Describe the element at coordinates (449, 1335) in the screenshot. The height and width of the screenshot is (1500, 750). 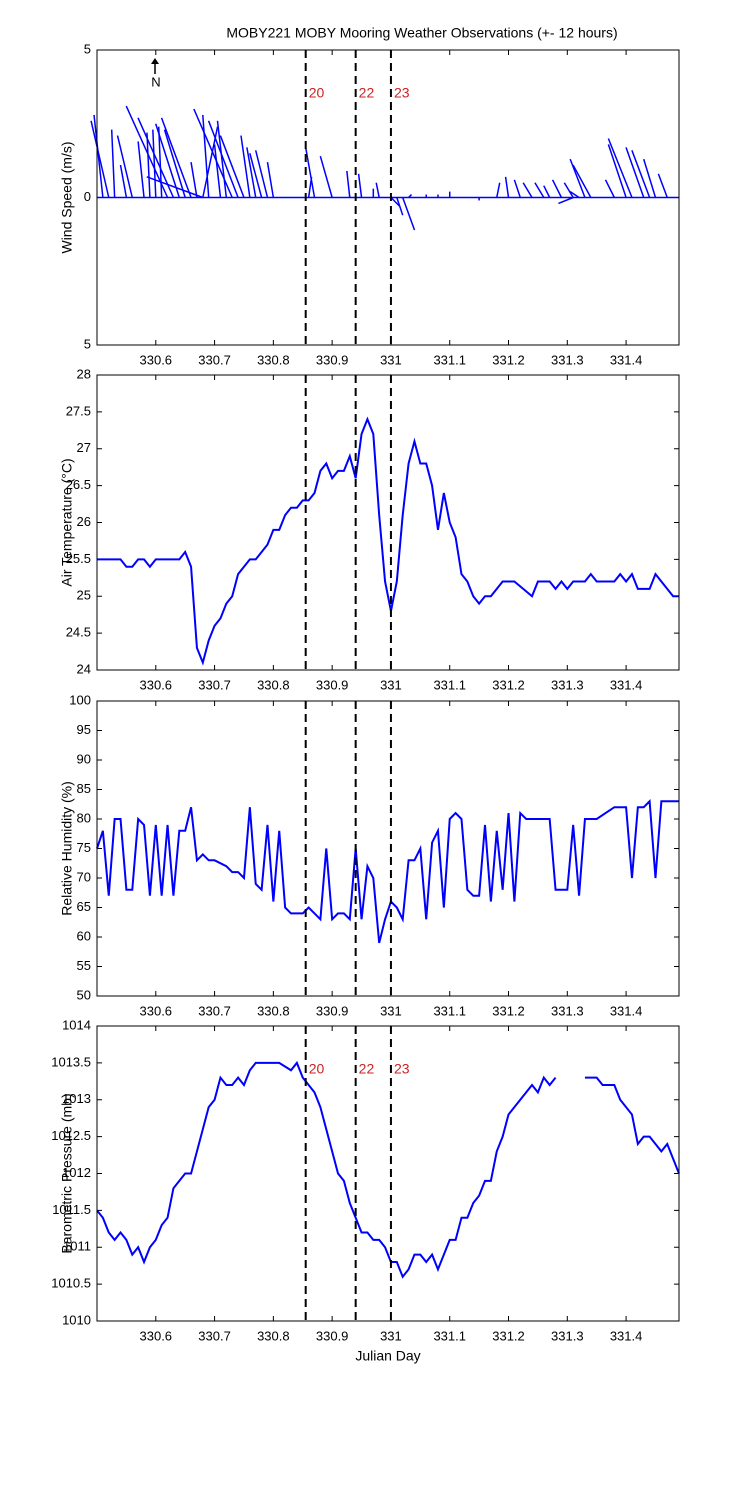
I see `x-tick-label: 331.1` at that location.